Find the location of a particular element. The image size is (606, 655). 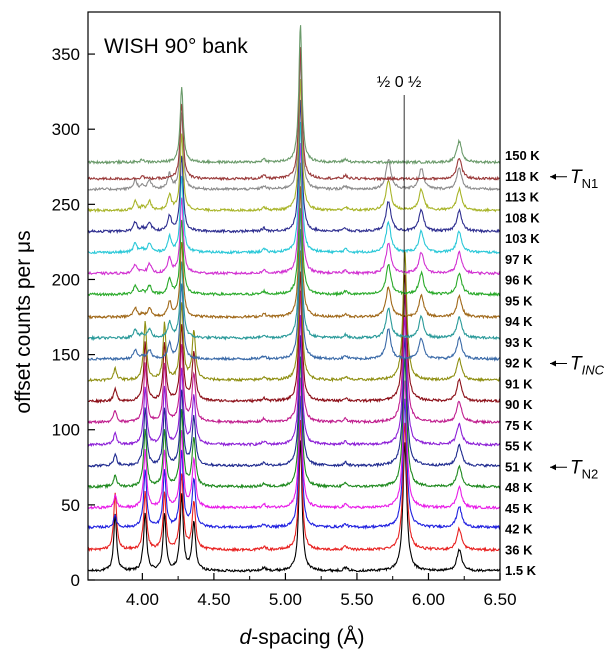

temperature-label: 150 K is located at coordinates (522, 155).